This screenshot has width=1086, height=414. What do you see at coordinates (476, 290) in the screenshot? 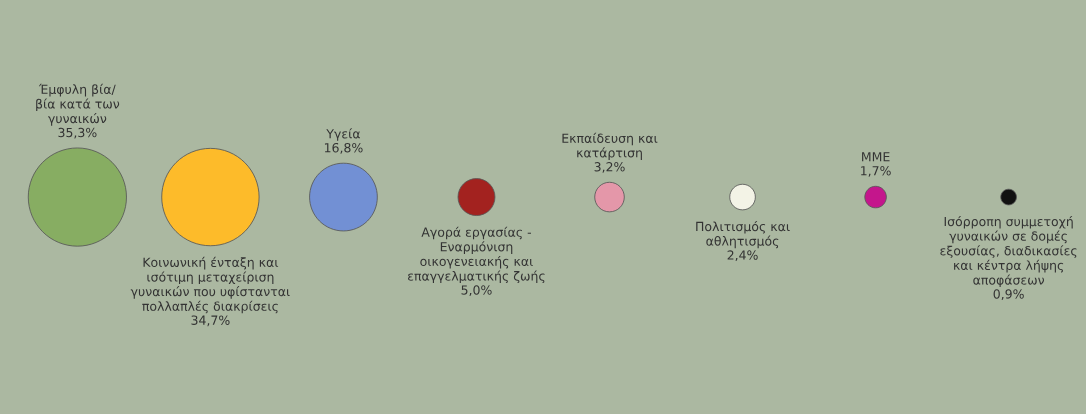
I see `data-label: 5,0%` at bounding box center [476, 290].